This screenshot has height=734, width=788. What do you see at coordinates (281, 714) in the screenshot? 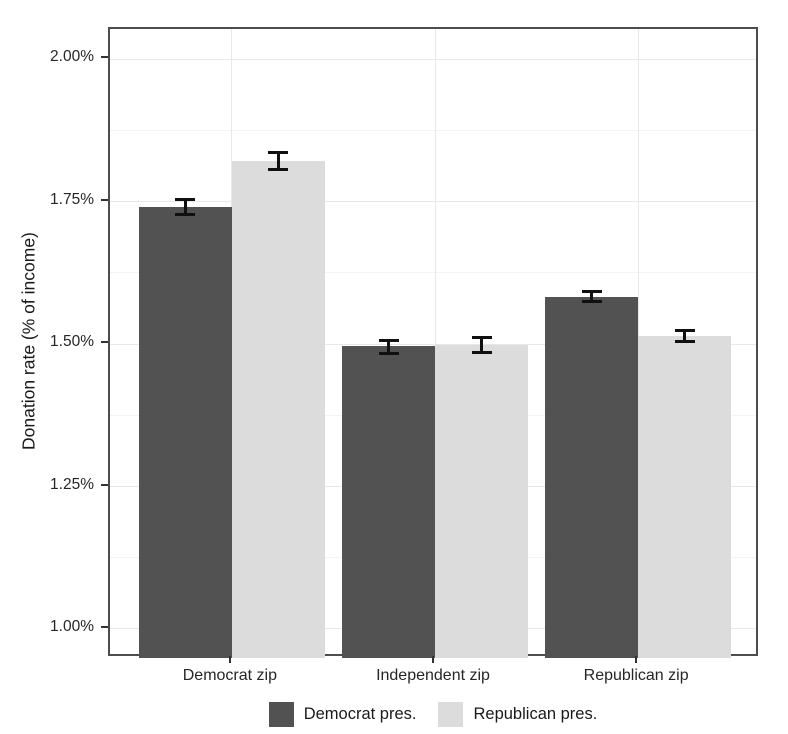
I see `legend-swatch-democrat-pres` at bounding box center [281, 714].